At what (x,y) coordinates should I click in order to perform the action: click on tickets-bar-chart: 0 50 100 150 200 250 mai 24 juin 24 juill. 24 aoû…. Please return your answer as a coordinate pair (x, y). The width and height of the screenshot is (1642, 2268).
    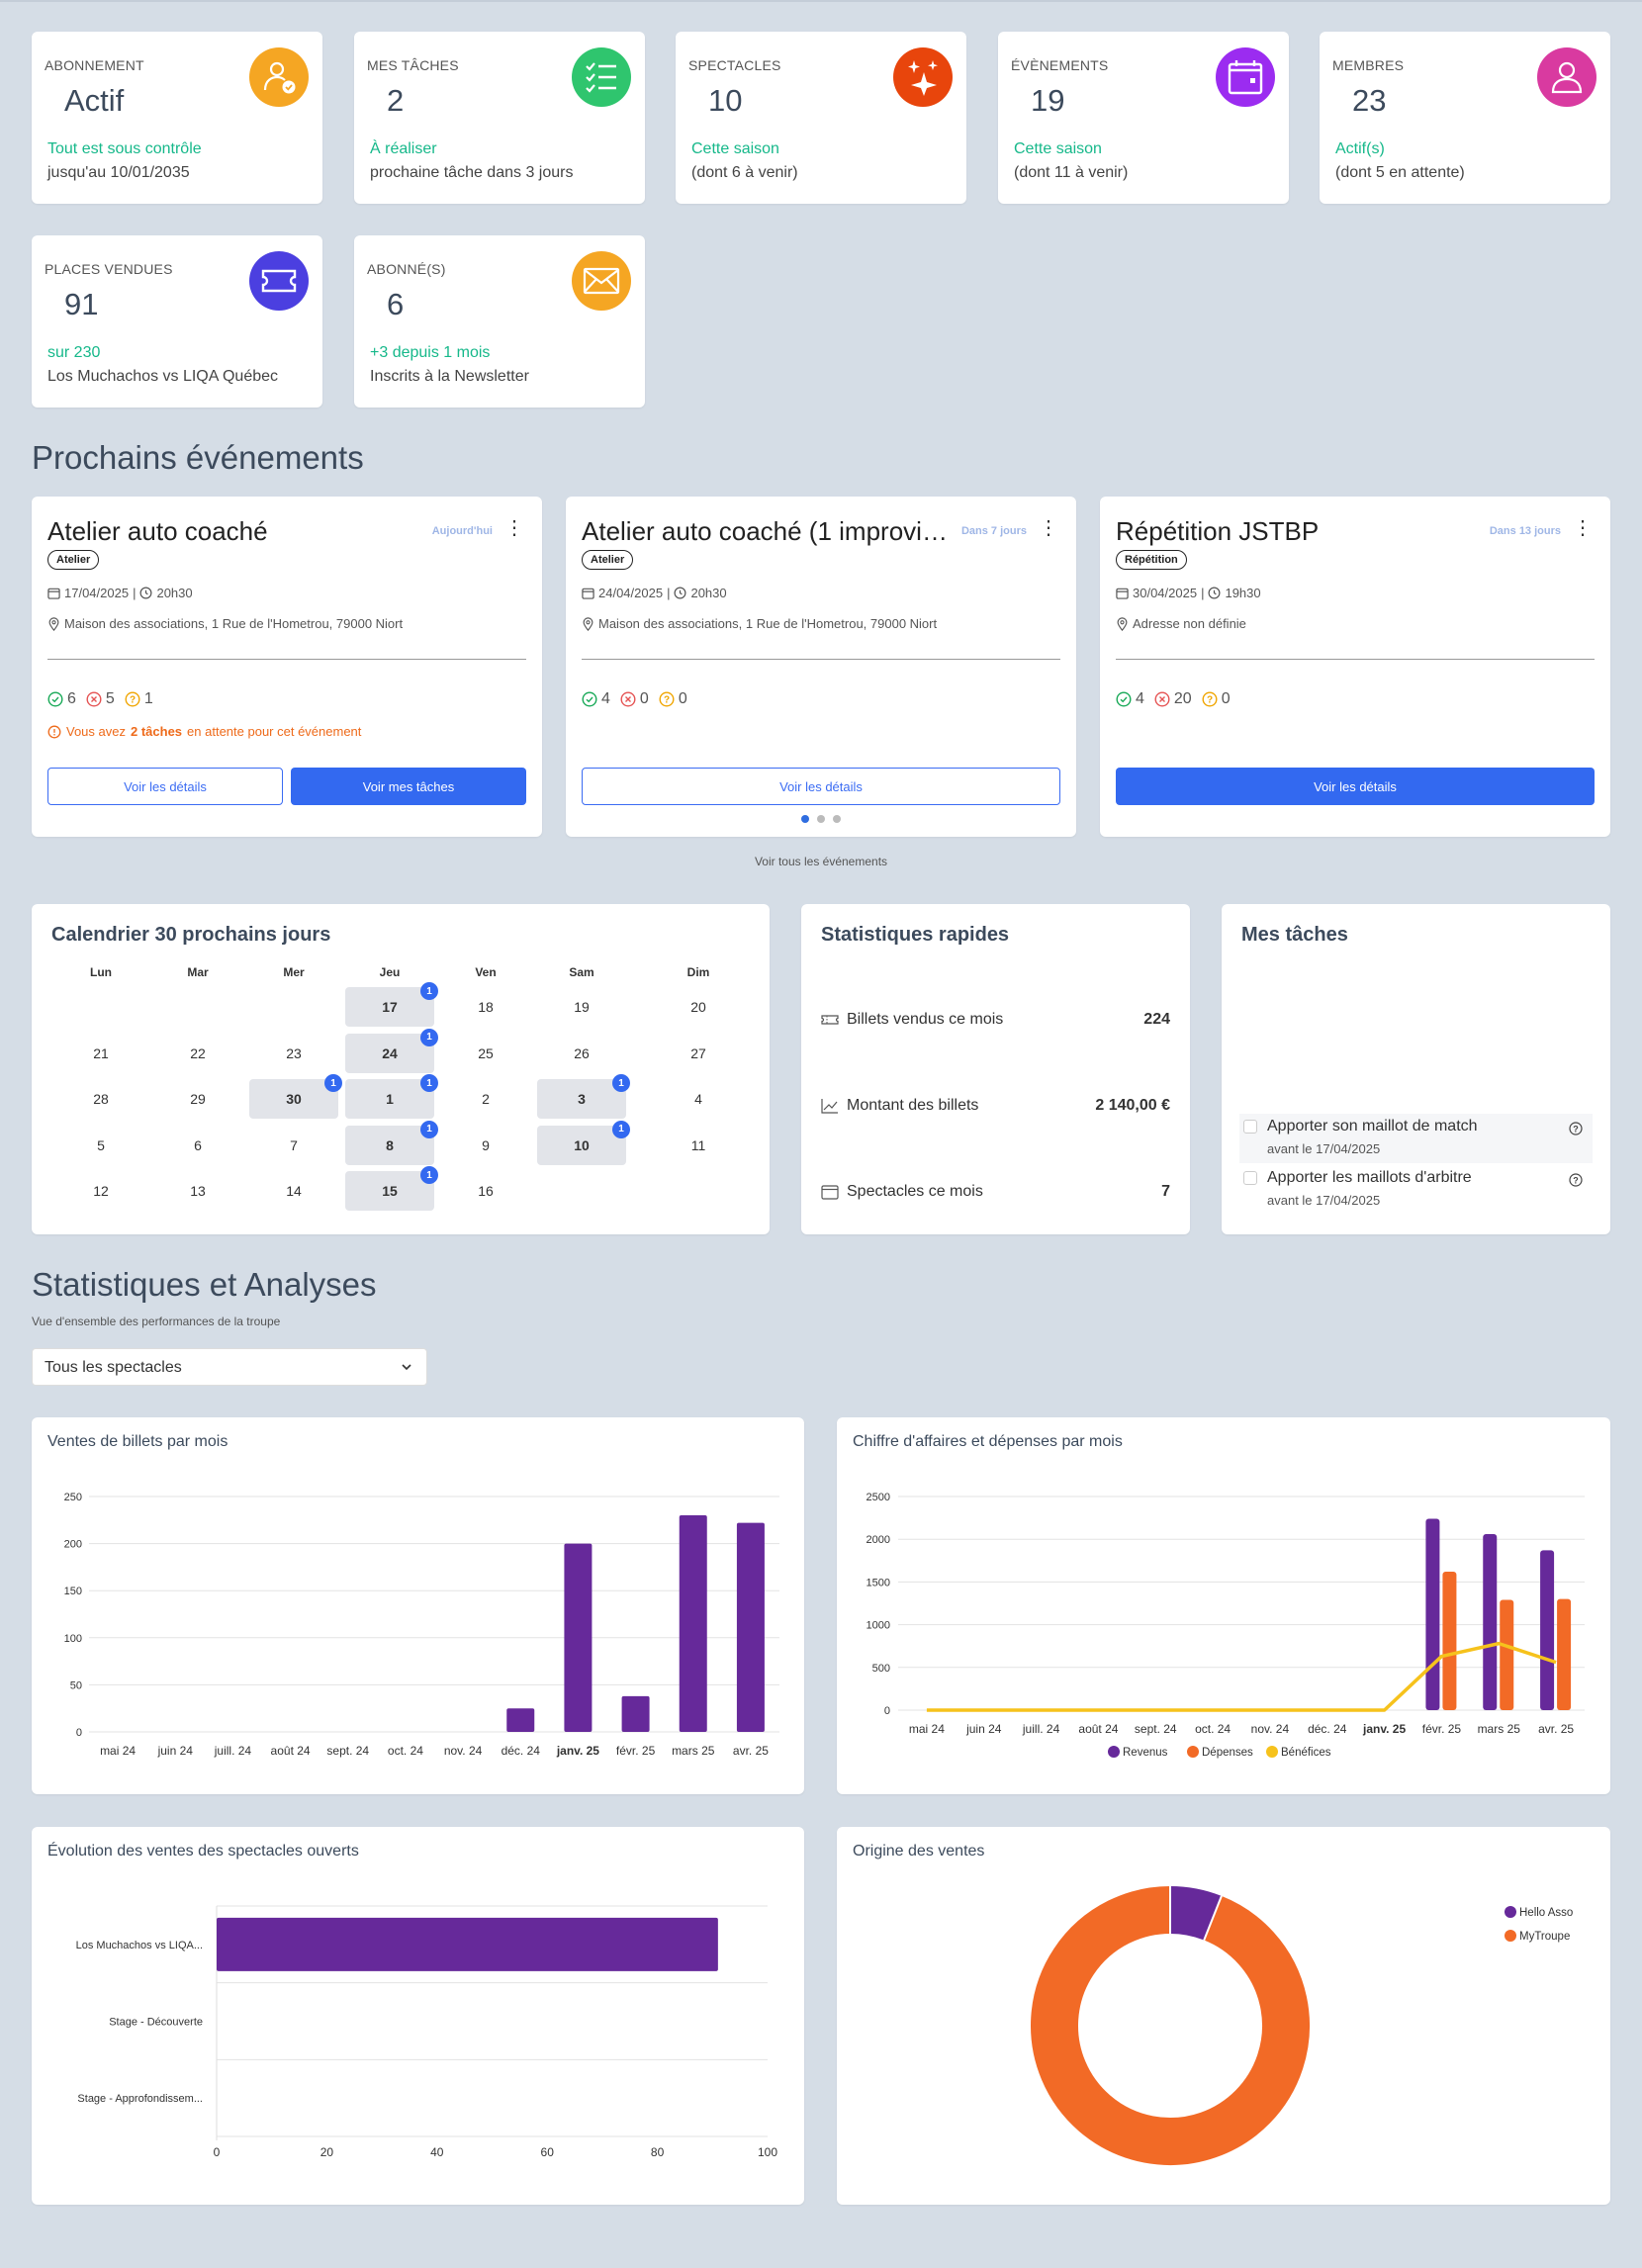
    Looking at the image, I should click on (421, 1625).